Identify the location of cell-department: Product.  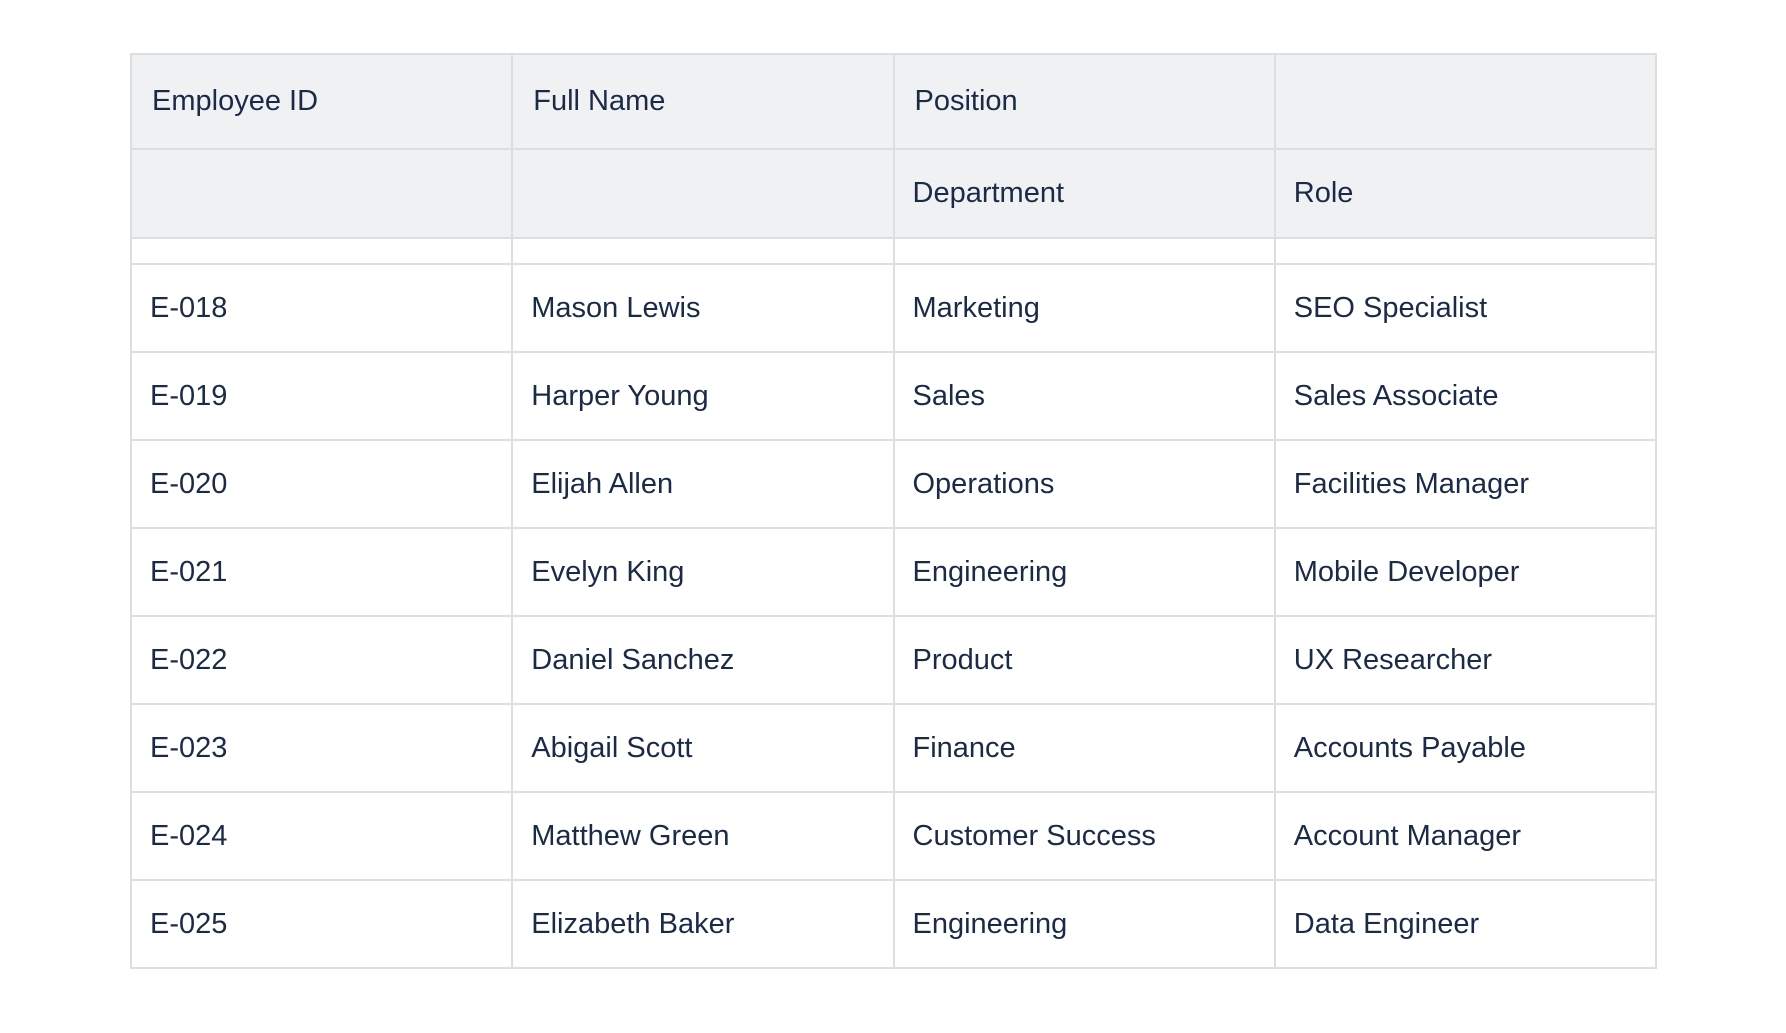
(1084, 660).